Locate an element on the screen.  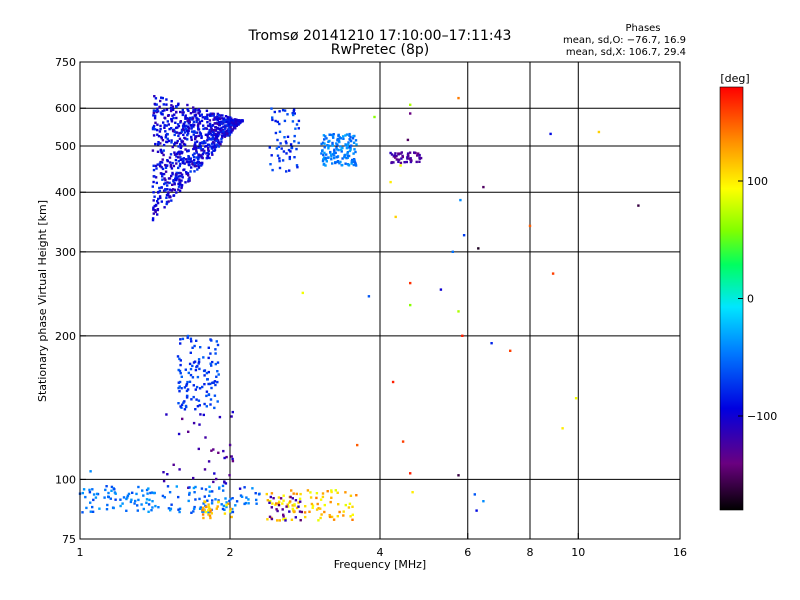
y-tick-label: 200 is located at coordinates (65, 336).